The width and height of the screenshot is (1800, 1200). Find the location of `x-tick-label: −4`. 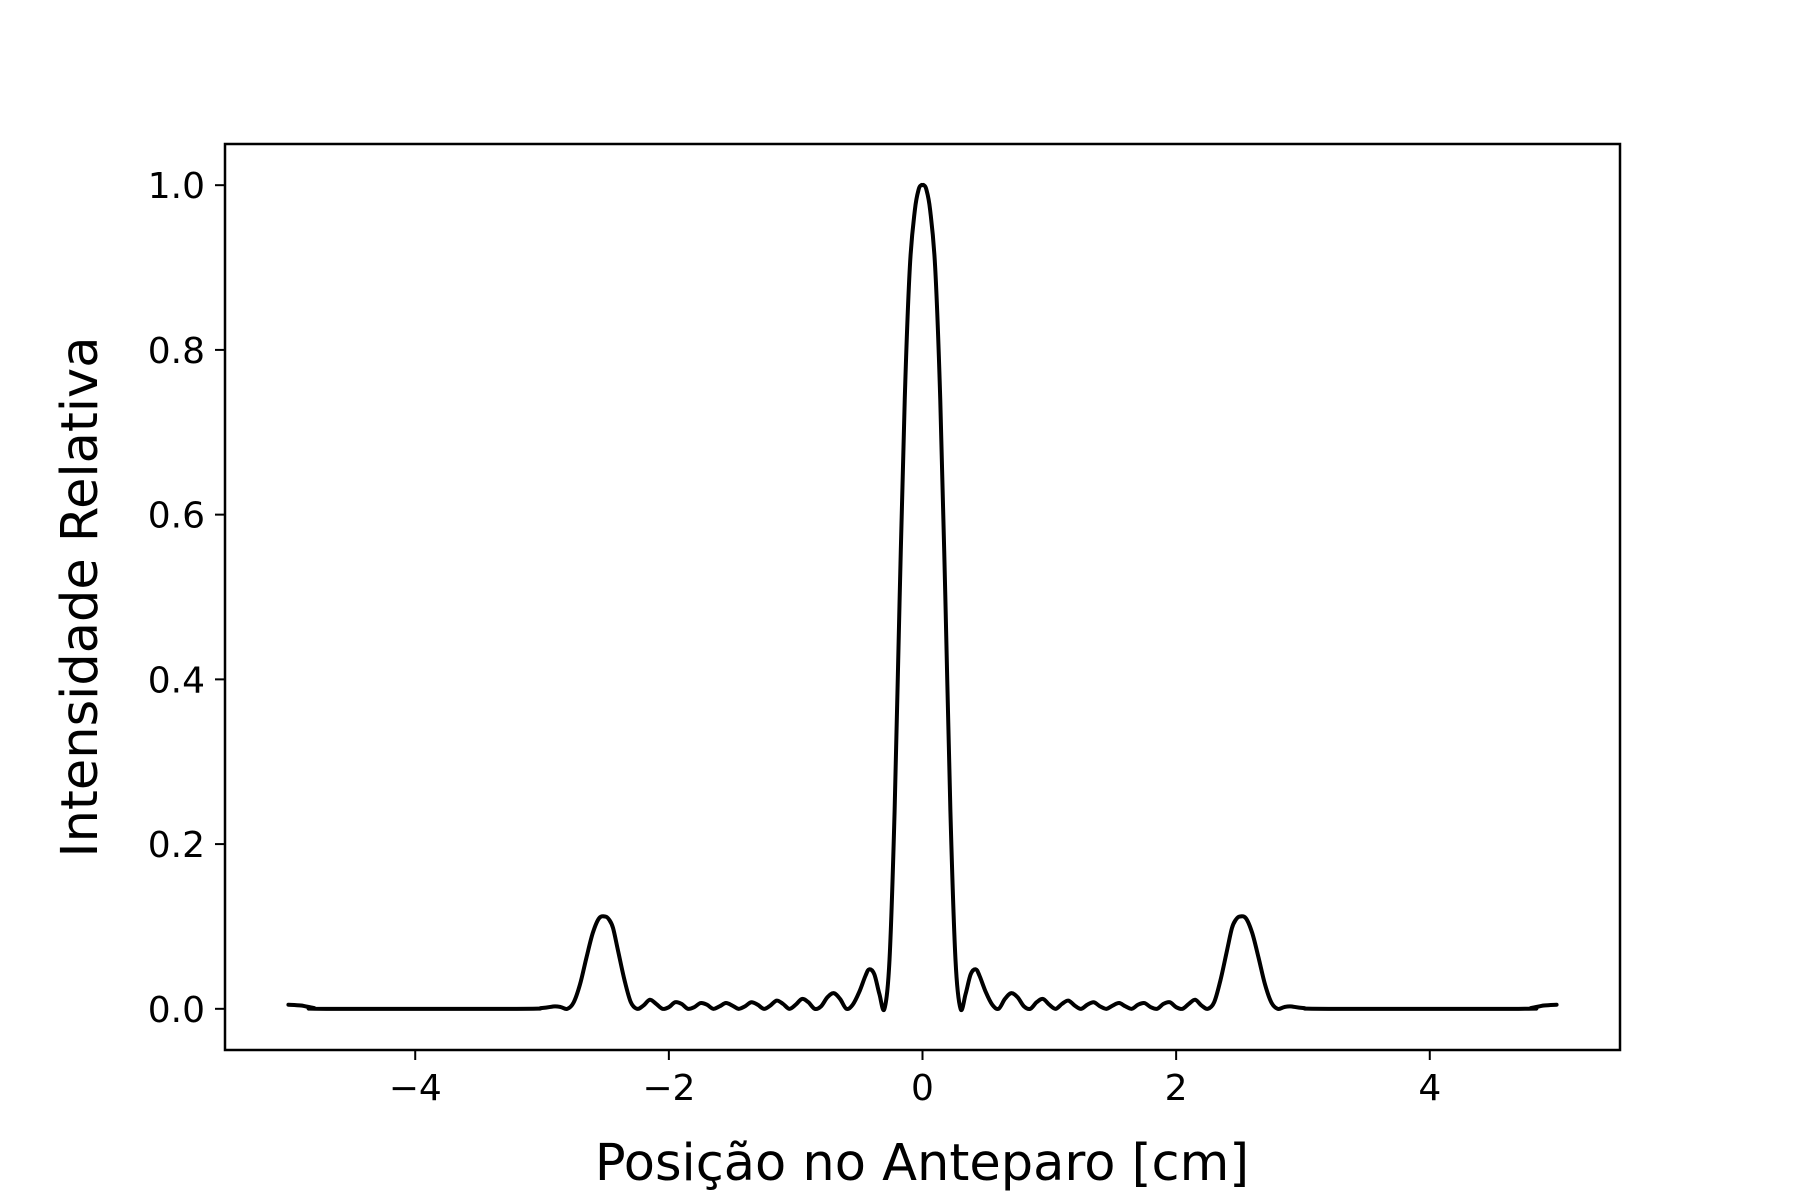

x-tick-label: −4 is located at coordinates (415, 1088).